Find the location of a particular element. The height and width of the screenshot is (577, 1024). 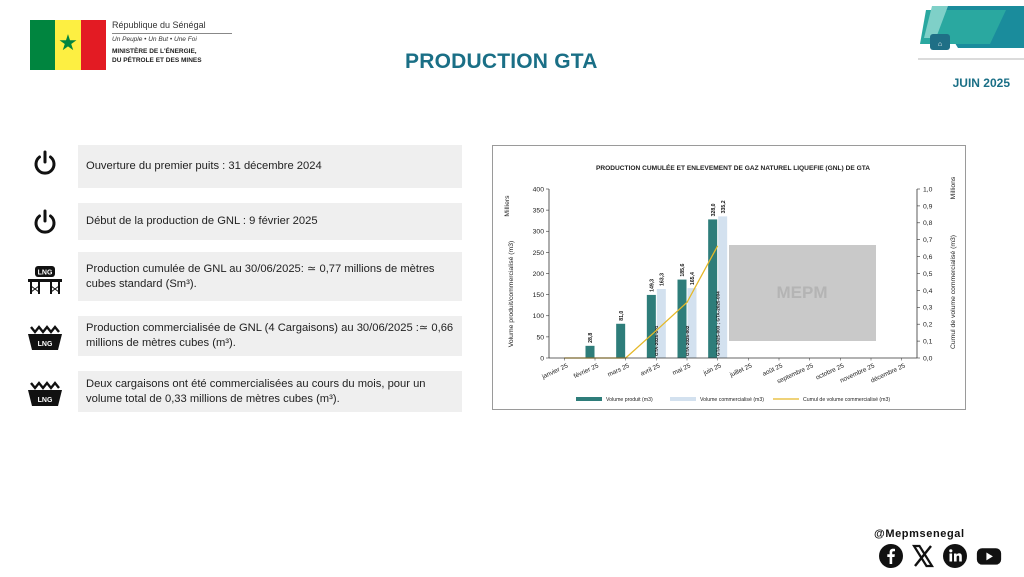

y2-unit-label: Millions is located at coordinates (953, 187).